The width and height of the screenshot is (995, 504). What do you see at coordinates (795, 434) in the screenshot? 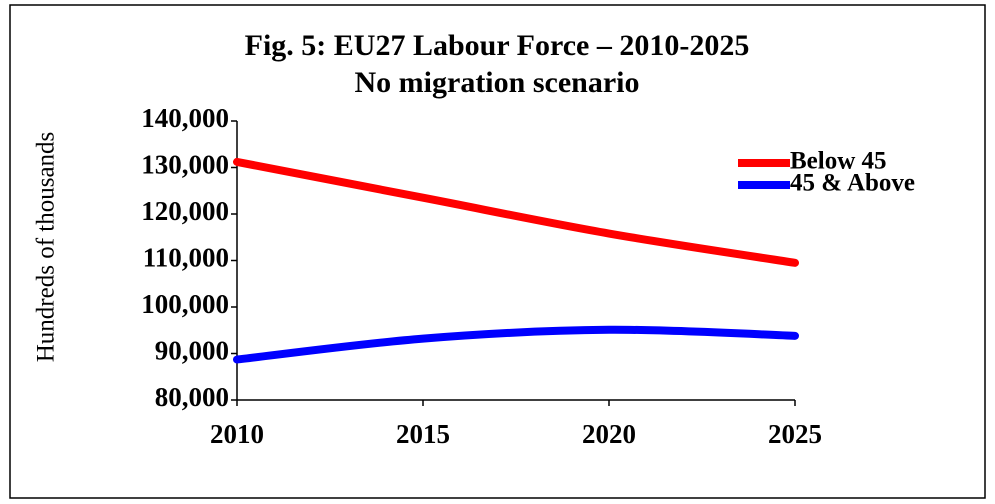
I see `x-tick-label: 2025` at bounding box center [795, 434].